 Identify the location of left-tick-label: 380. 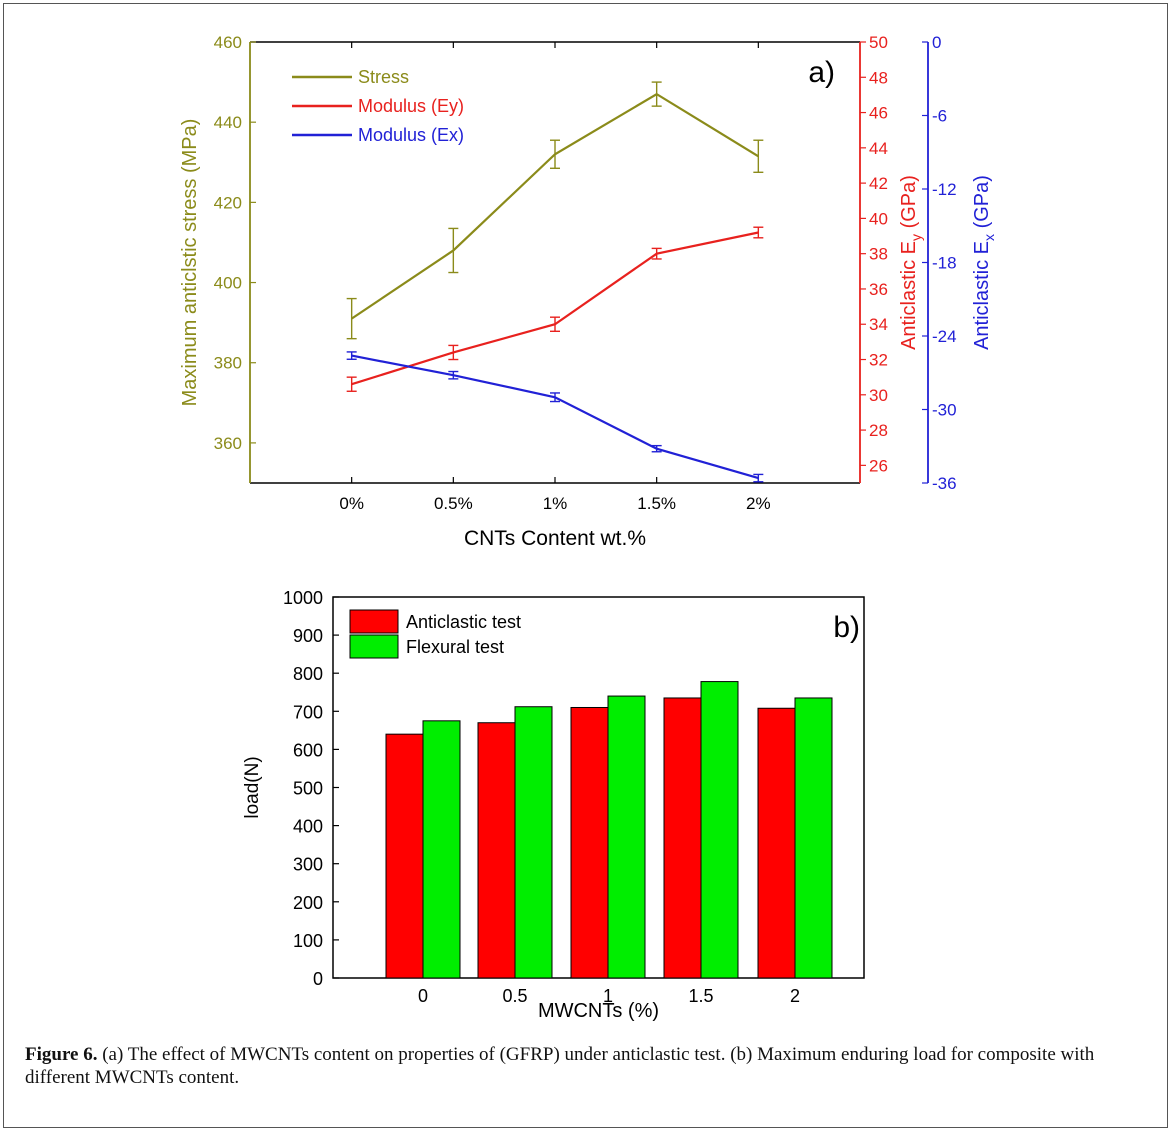
(228, 363).